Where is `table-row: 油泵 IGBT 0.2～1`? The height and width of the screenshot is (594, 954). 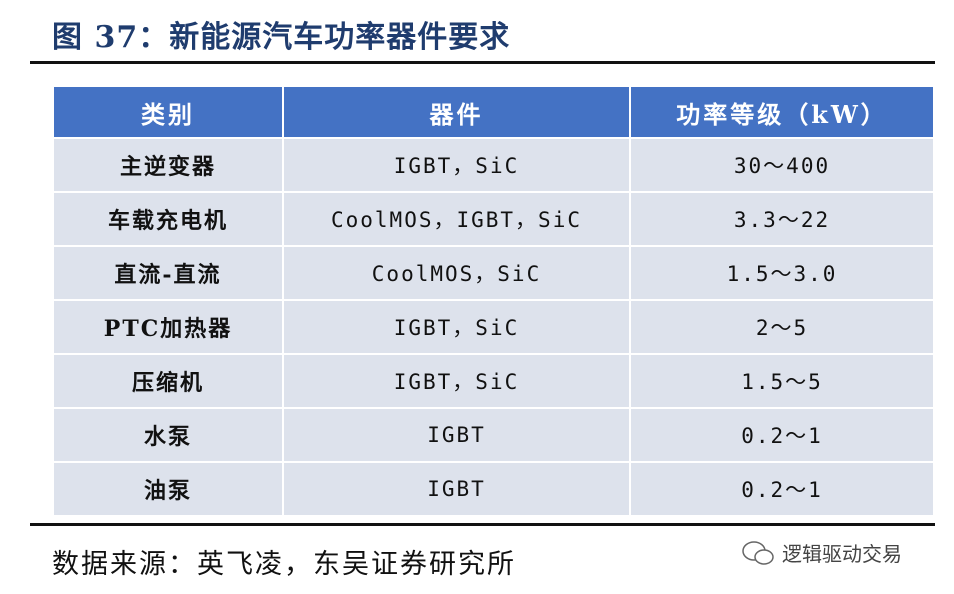 table-row: 油泵 IGBT 0.2～1 is located at coordinates (493, 489).